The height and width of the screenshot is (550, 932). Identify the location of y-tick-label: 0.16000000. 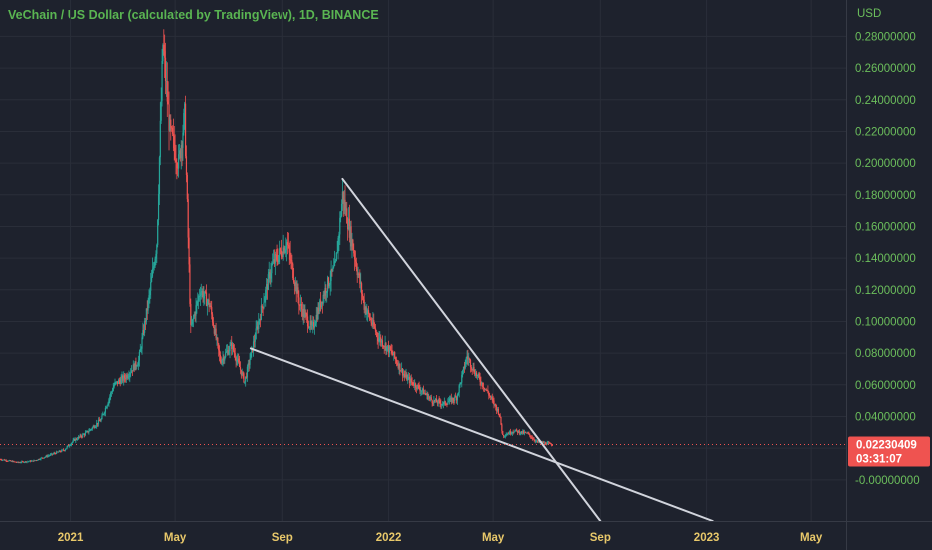
(885, 227).